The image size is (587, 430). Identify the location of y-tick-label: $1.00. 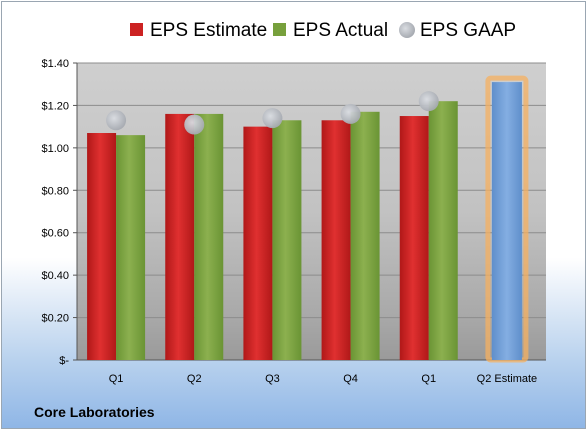
(55, 149).